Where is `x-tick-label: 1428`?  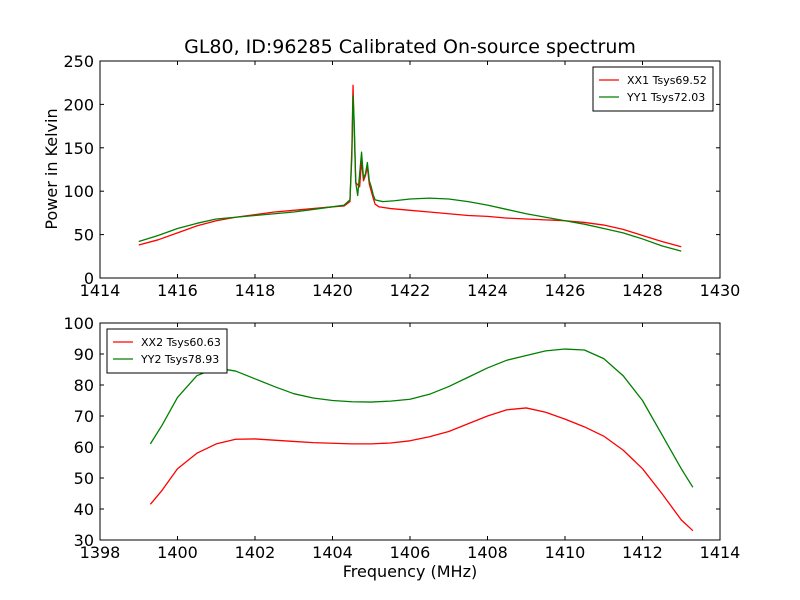 x-tick-label: 1428 is located at coordinates (642, 290).